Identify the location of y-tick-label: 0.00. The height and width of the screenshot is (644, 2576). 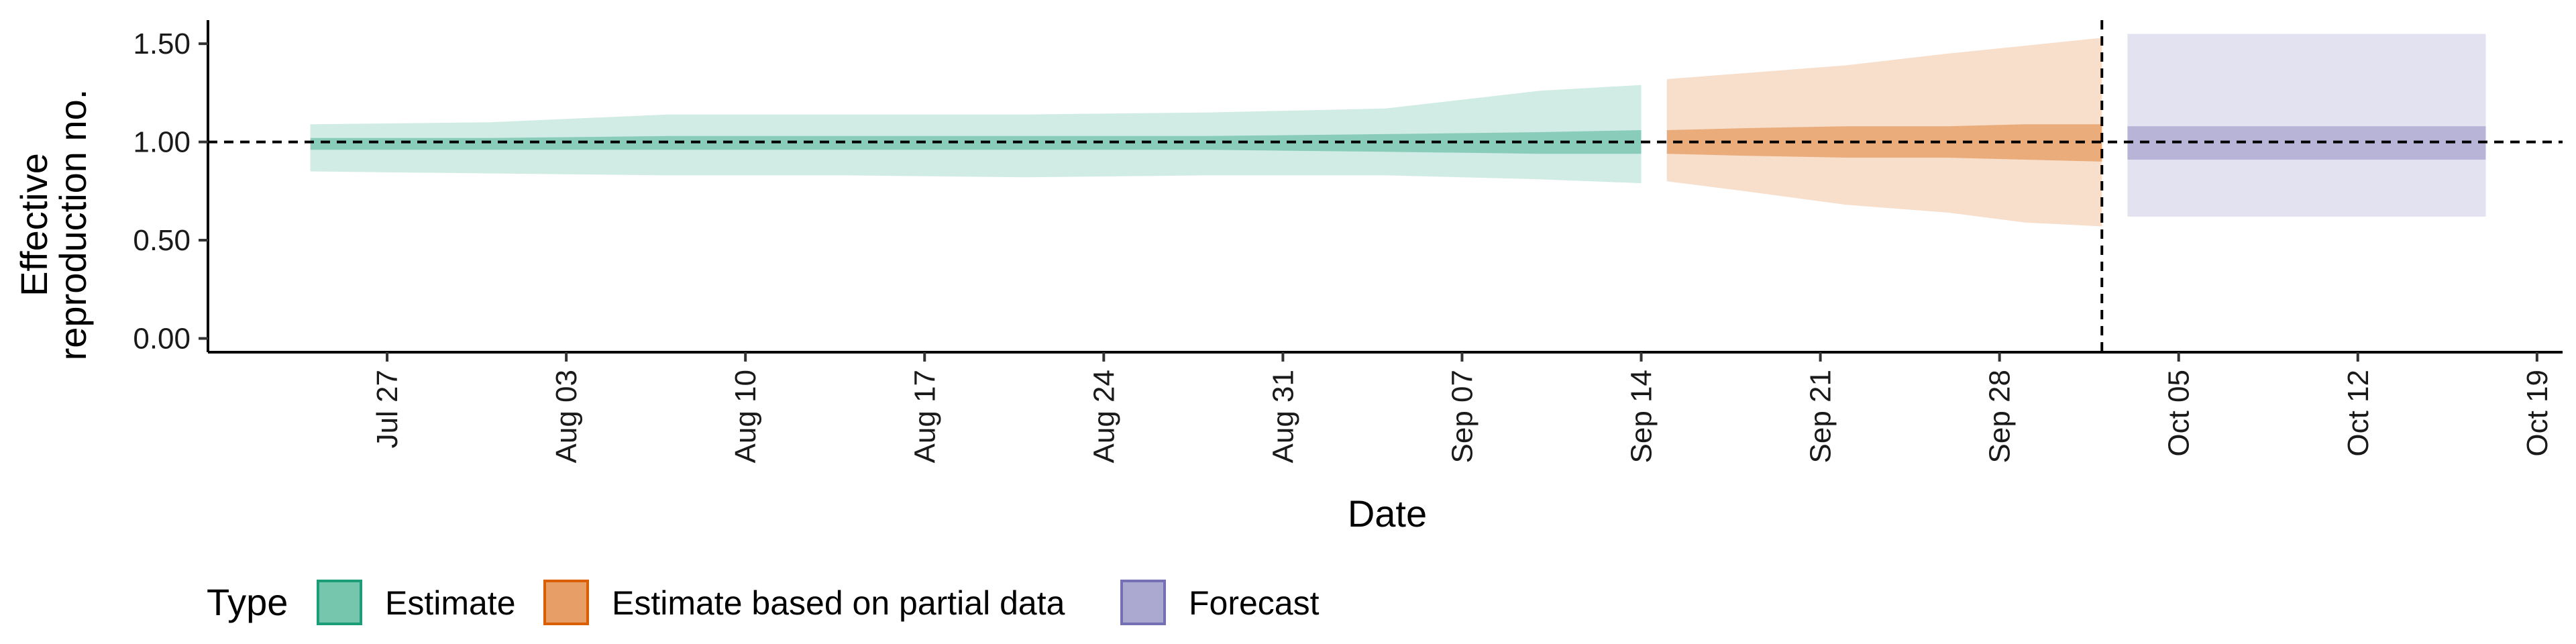
(162, 338).